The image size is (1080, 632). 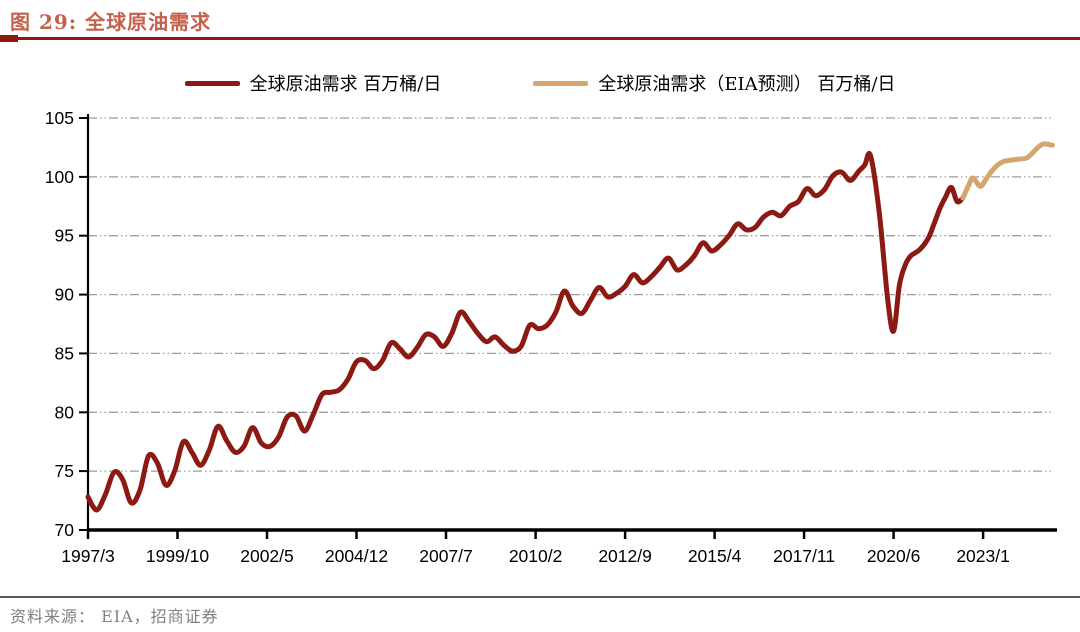 I want to click on y-tick-label: 80, so click(x=65, y=412).